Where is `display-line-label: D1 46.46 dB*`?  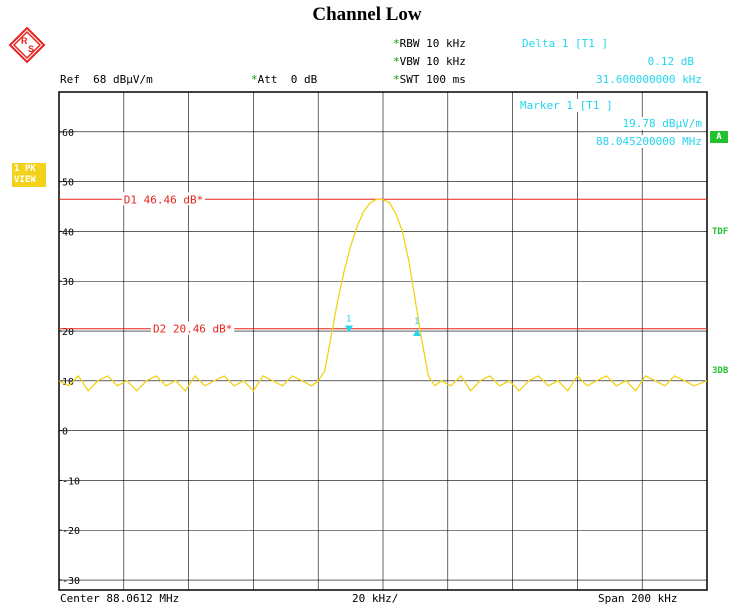 display-line-label: D1 46.46 dB* is located at coordinates (163, 199).